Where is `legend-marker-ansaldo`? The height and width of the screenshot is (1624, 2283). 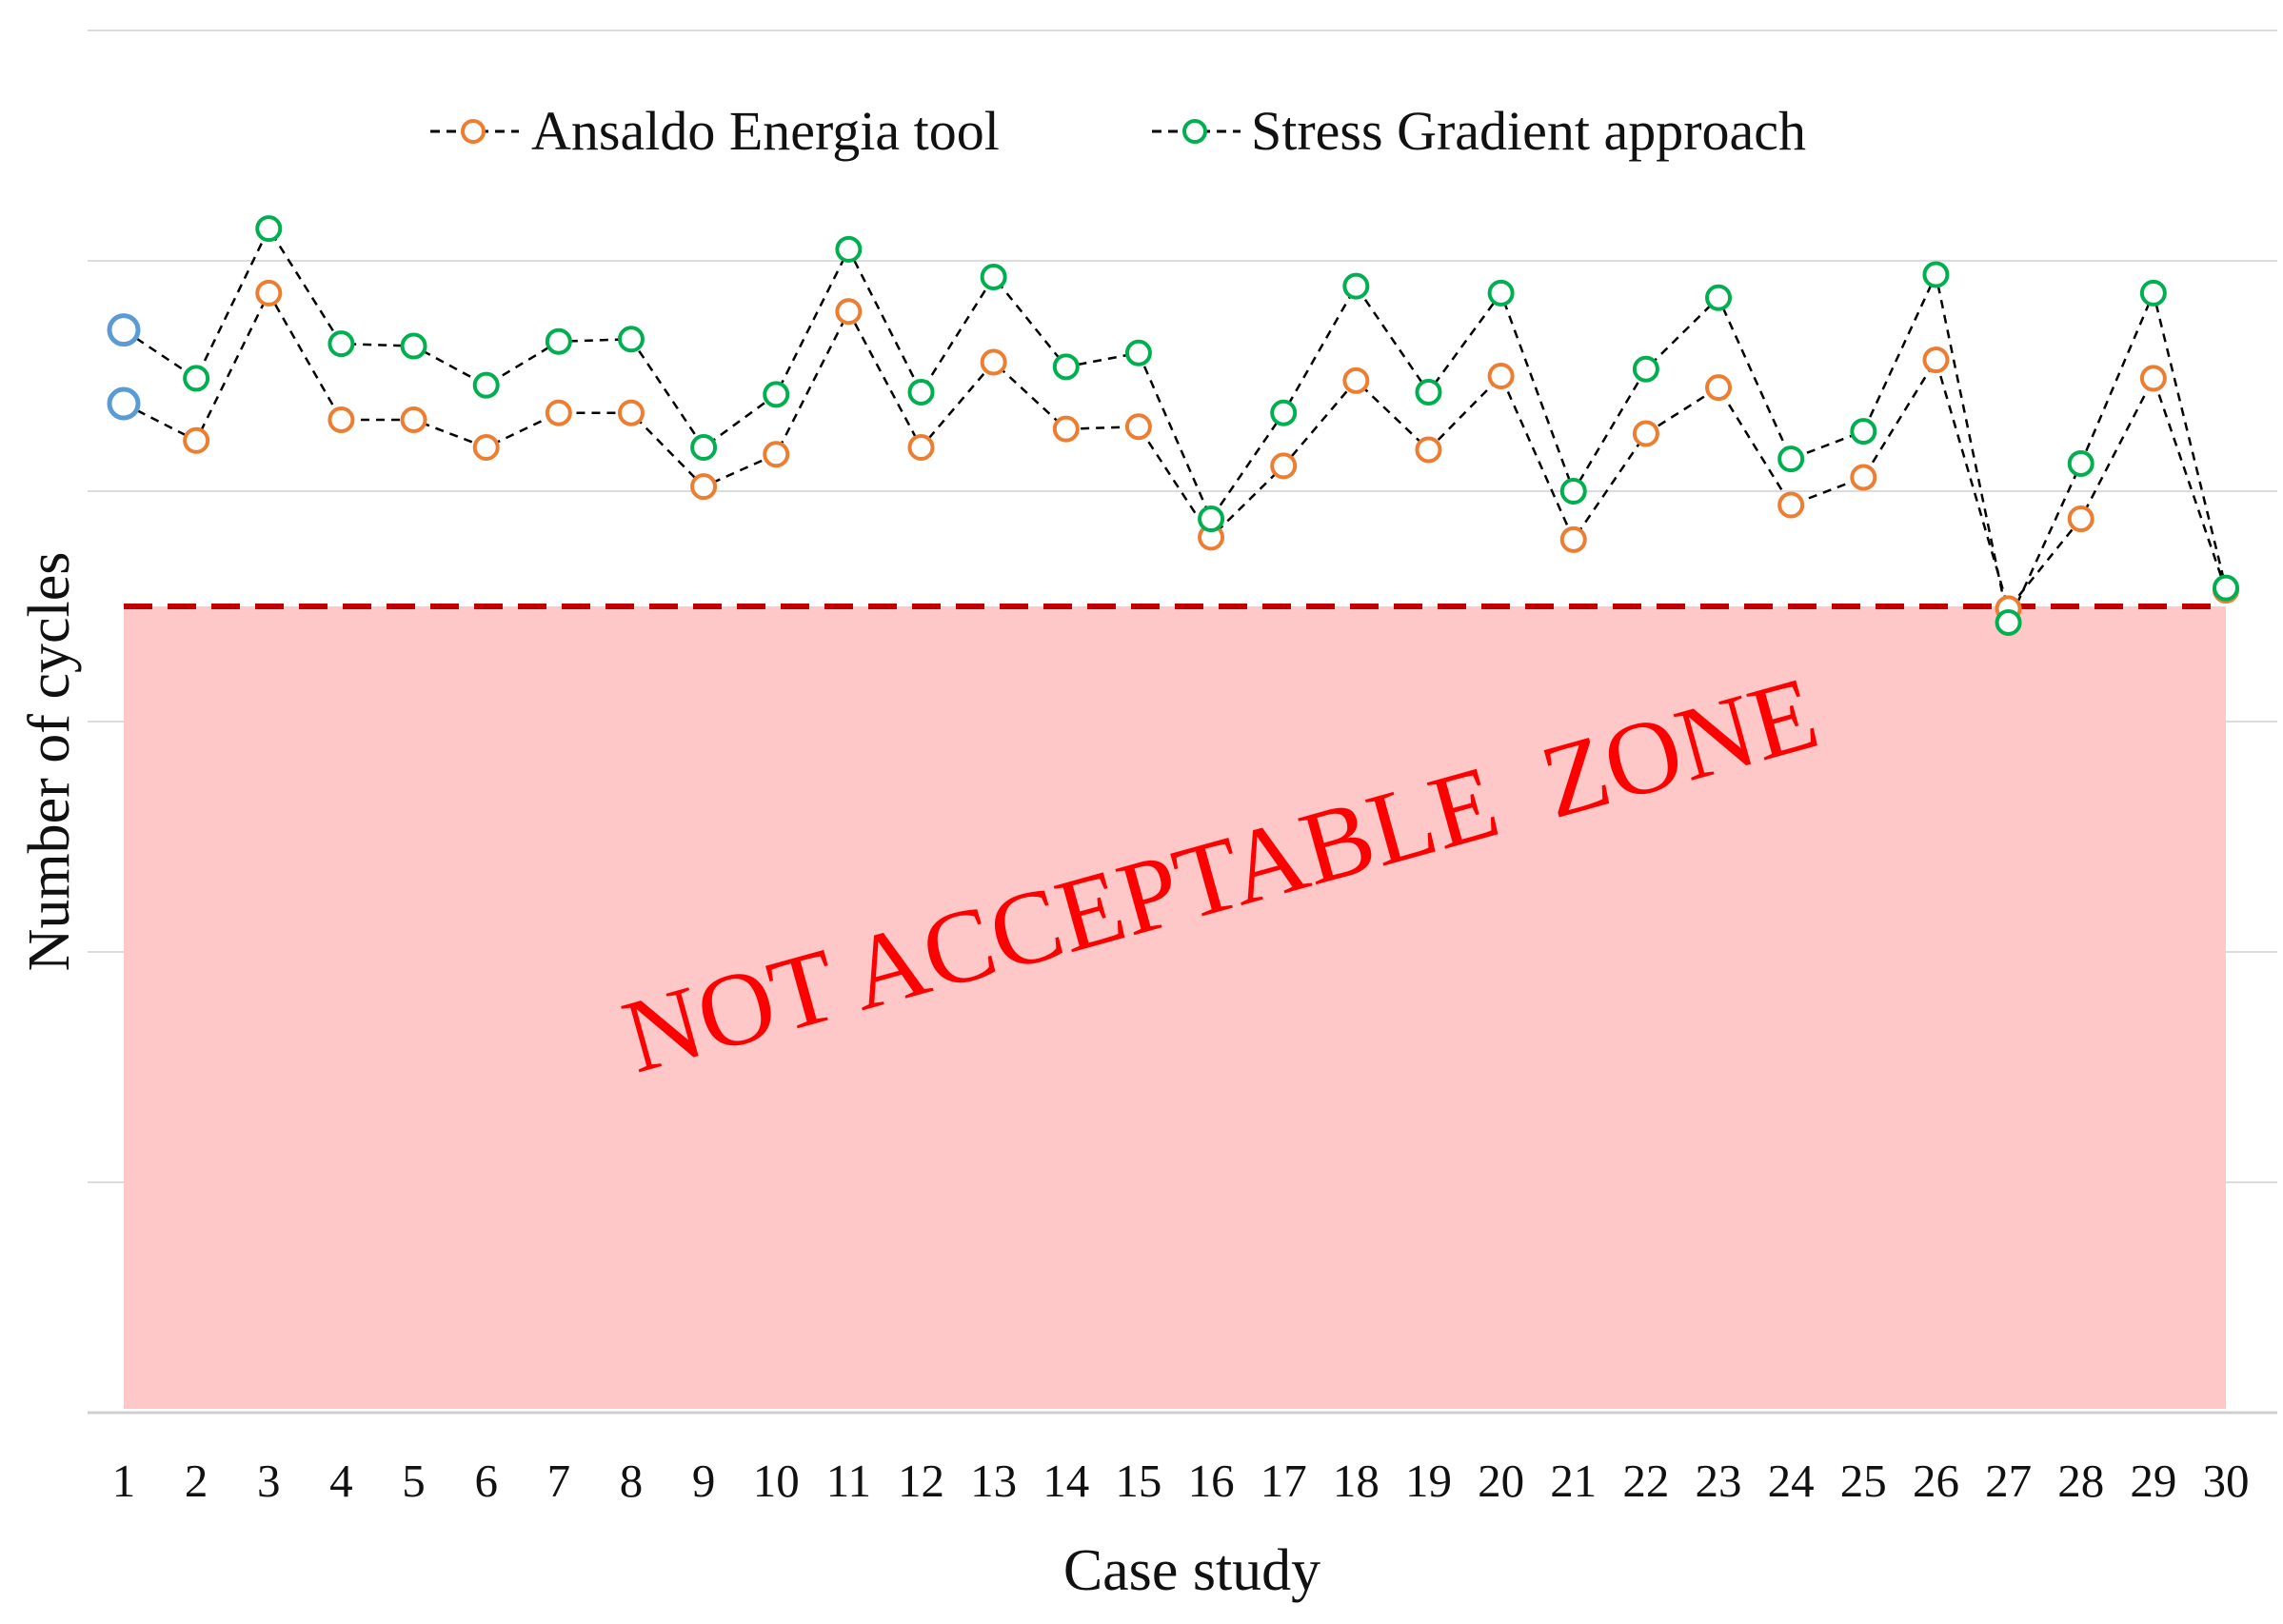
legend-marker-ansaldo is located at coordinates (473, 131).